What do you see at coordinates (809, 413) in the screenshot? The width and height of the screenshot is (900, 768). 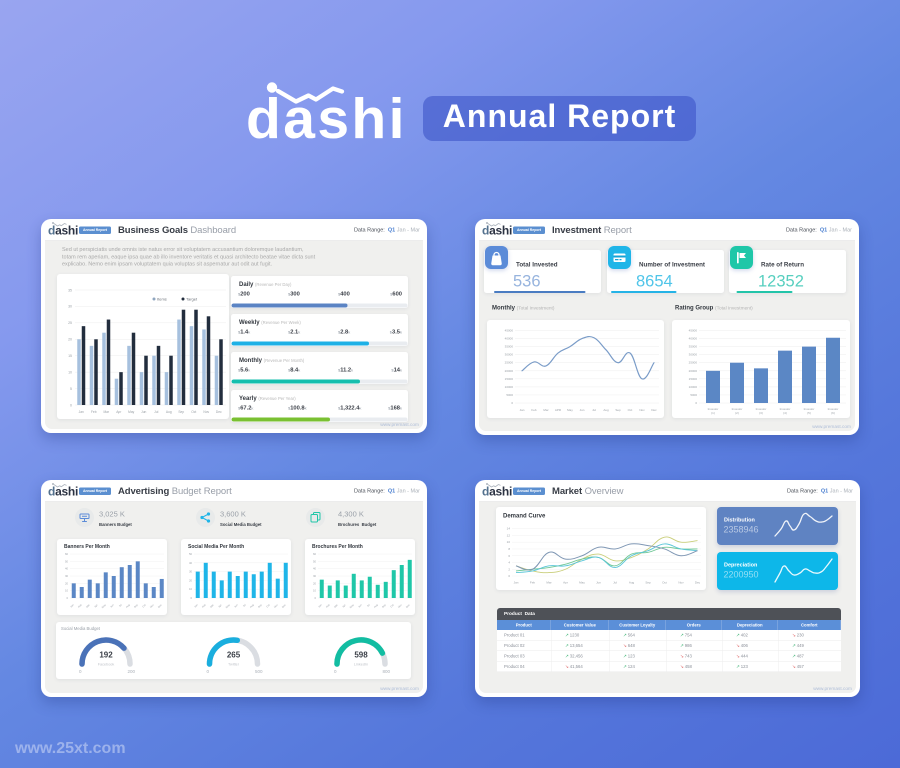 I see `svg-text: (5)` at bounding box center [809, 413].